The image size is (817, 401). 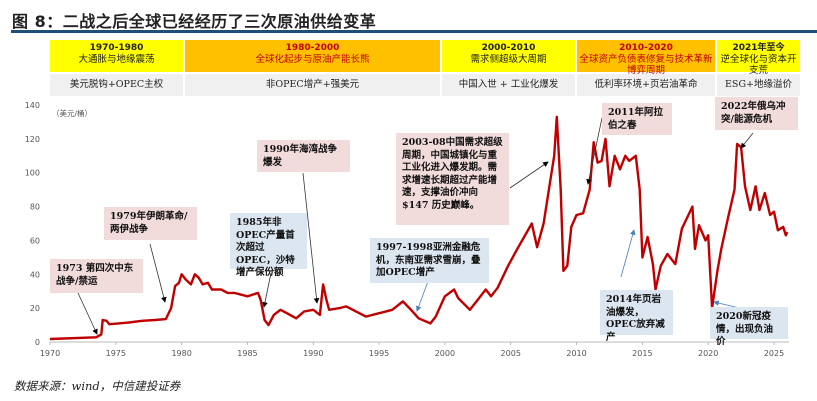 I want to click on x-tick-label: 2015, so click(x=642, y=353).